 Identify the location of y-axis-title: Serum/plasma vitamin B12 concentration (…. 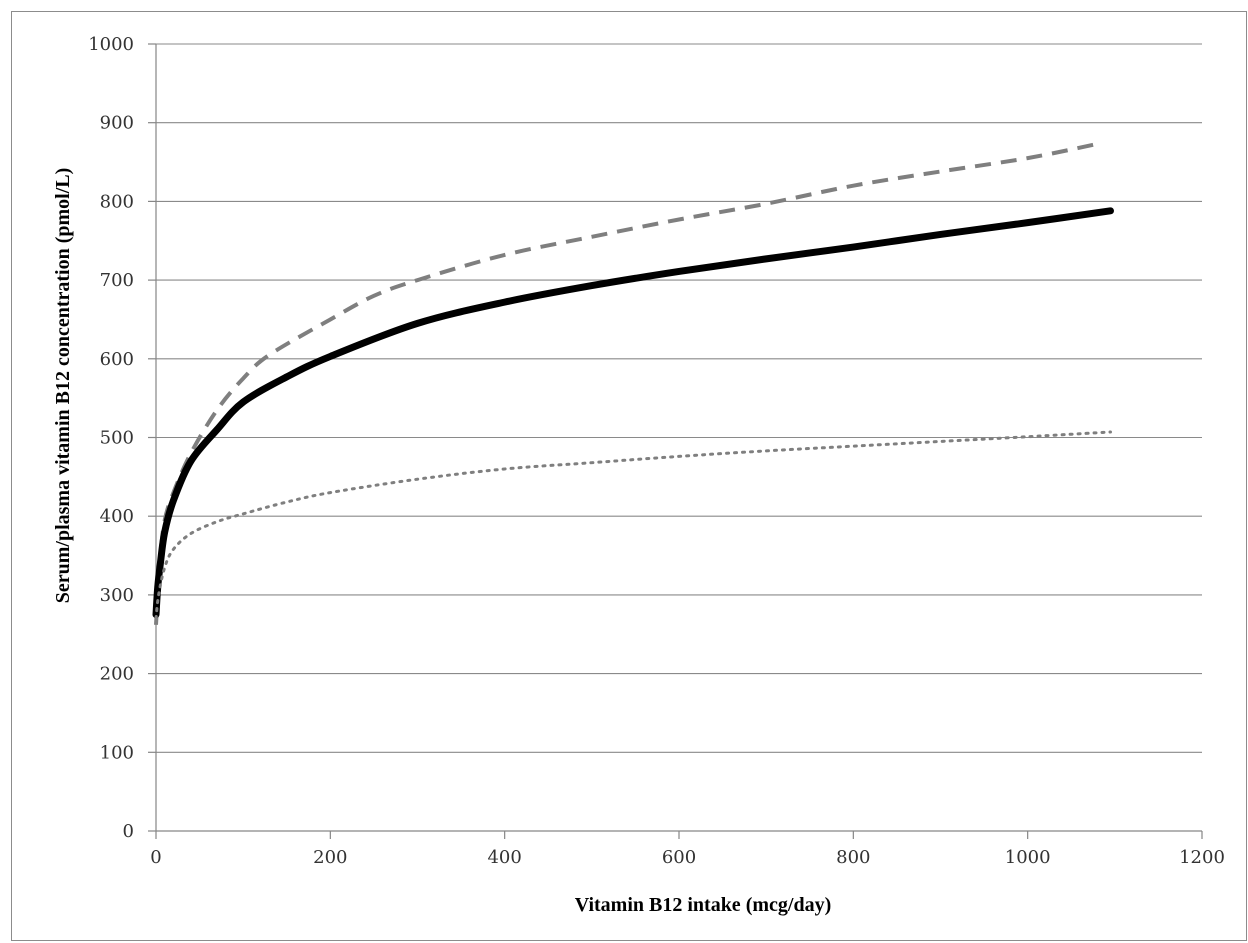
(63, 386).